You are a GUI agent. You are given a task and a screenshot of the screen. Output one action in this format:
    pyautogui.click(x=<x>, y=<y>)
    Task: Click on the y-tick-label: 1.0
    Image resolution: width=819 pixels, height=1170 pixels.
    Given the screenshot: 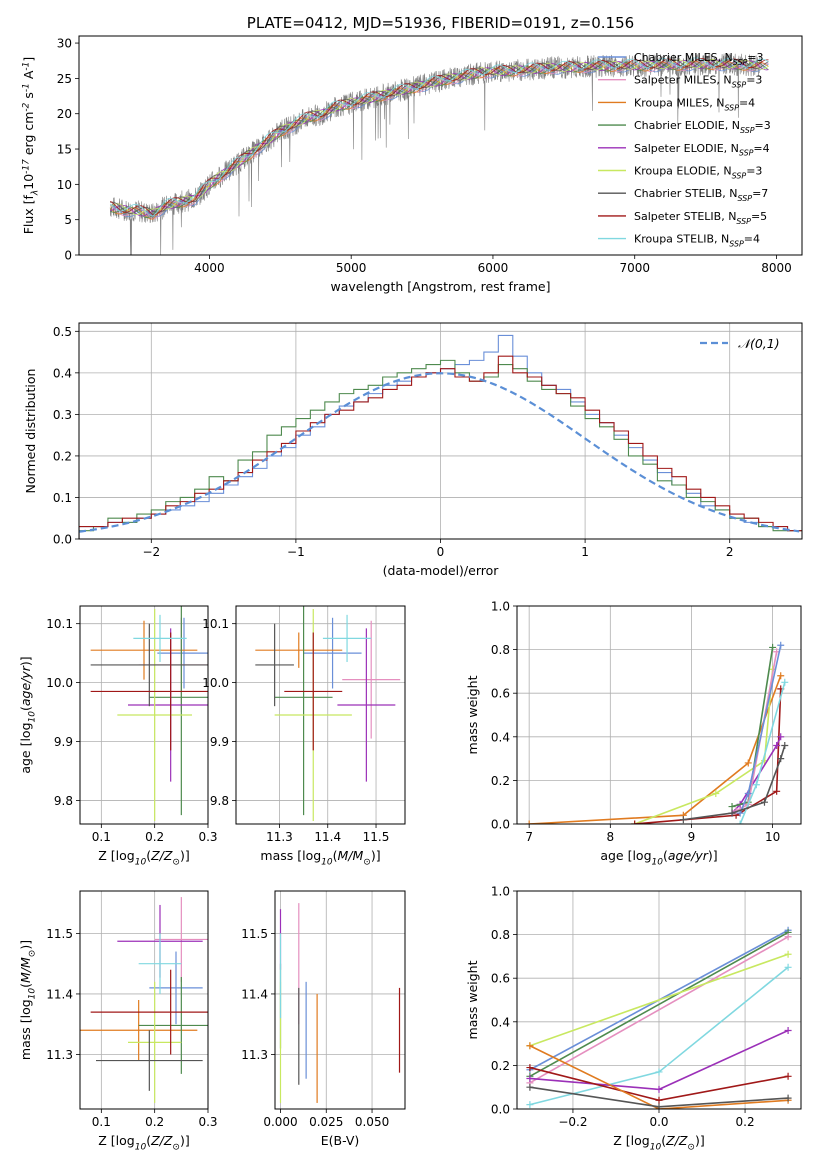 What is the action you would take?
    pyautogui.click(x=500, y=892)
    